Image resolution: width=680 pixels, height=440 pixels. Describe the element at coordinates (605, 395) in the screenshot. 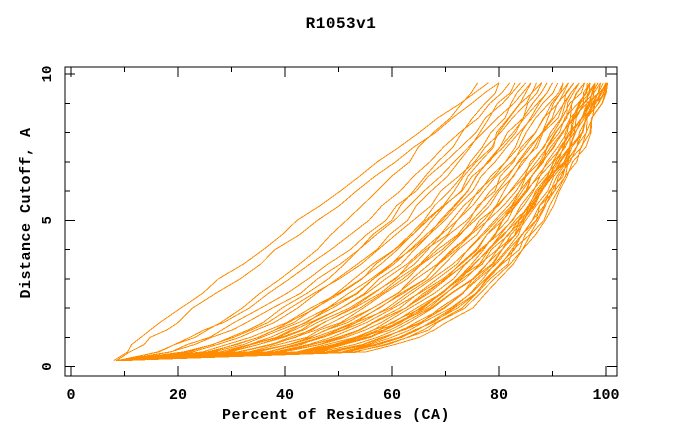

I see `x-tick-label: 100` at that location.